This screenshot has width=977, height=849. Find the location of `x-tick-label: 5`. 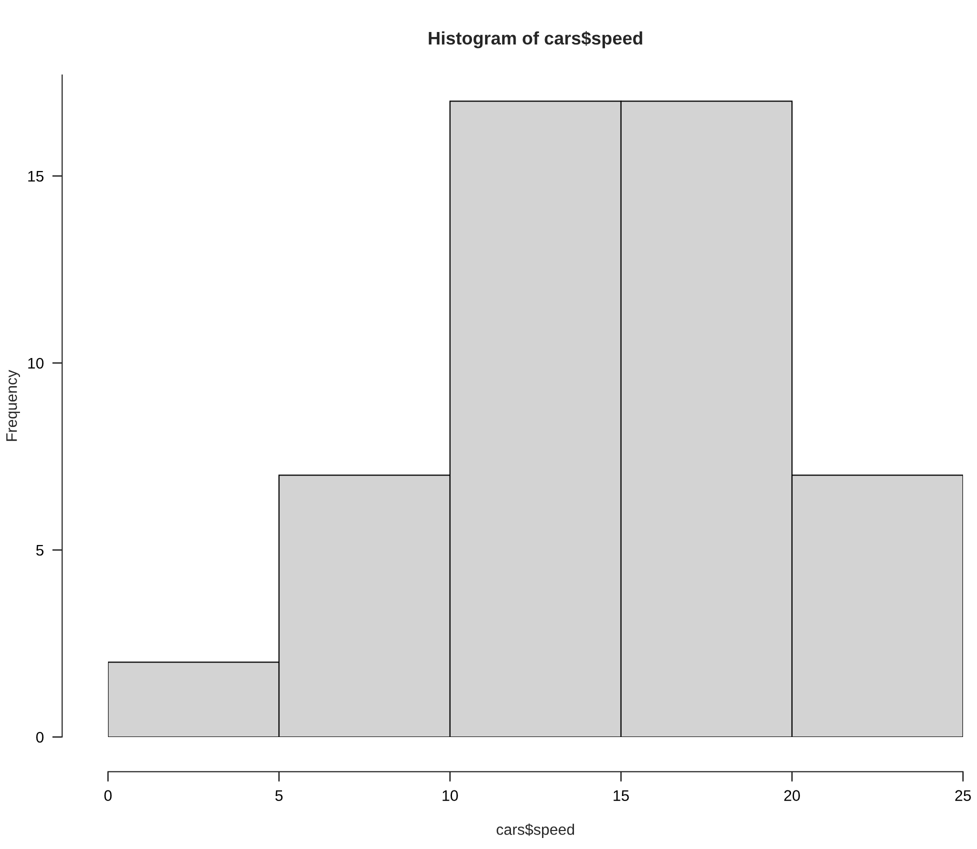

x-tick-label: 5 is located at coordinates (279, 795).